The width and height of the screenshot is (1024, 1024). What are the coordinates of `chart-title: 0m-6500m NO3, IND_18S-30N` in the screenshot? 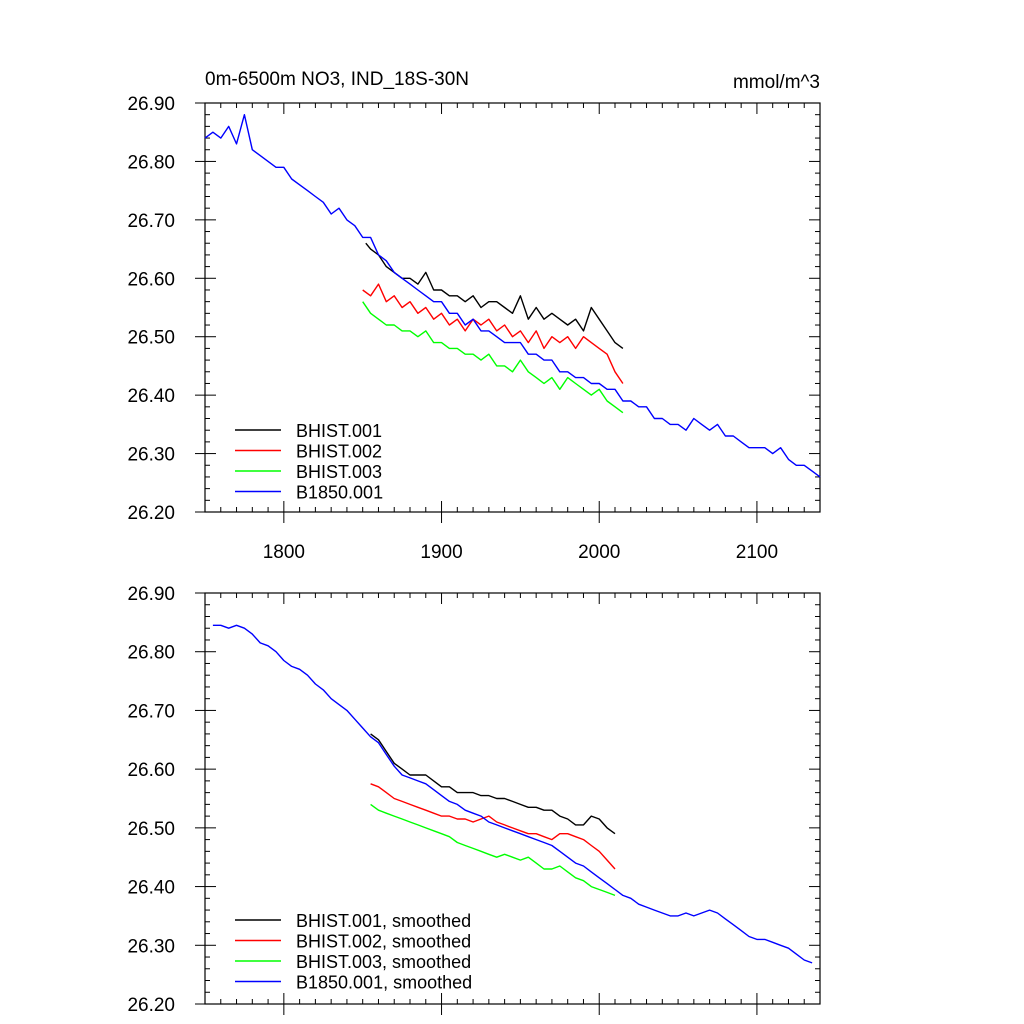 It's located at (337, 79).